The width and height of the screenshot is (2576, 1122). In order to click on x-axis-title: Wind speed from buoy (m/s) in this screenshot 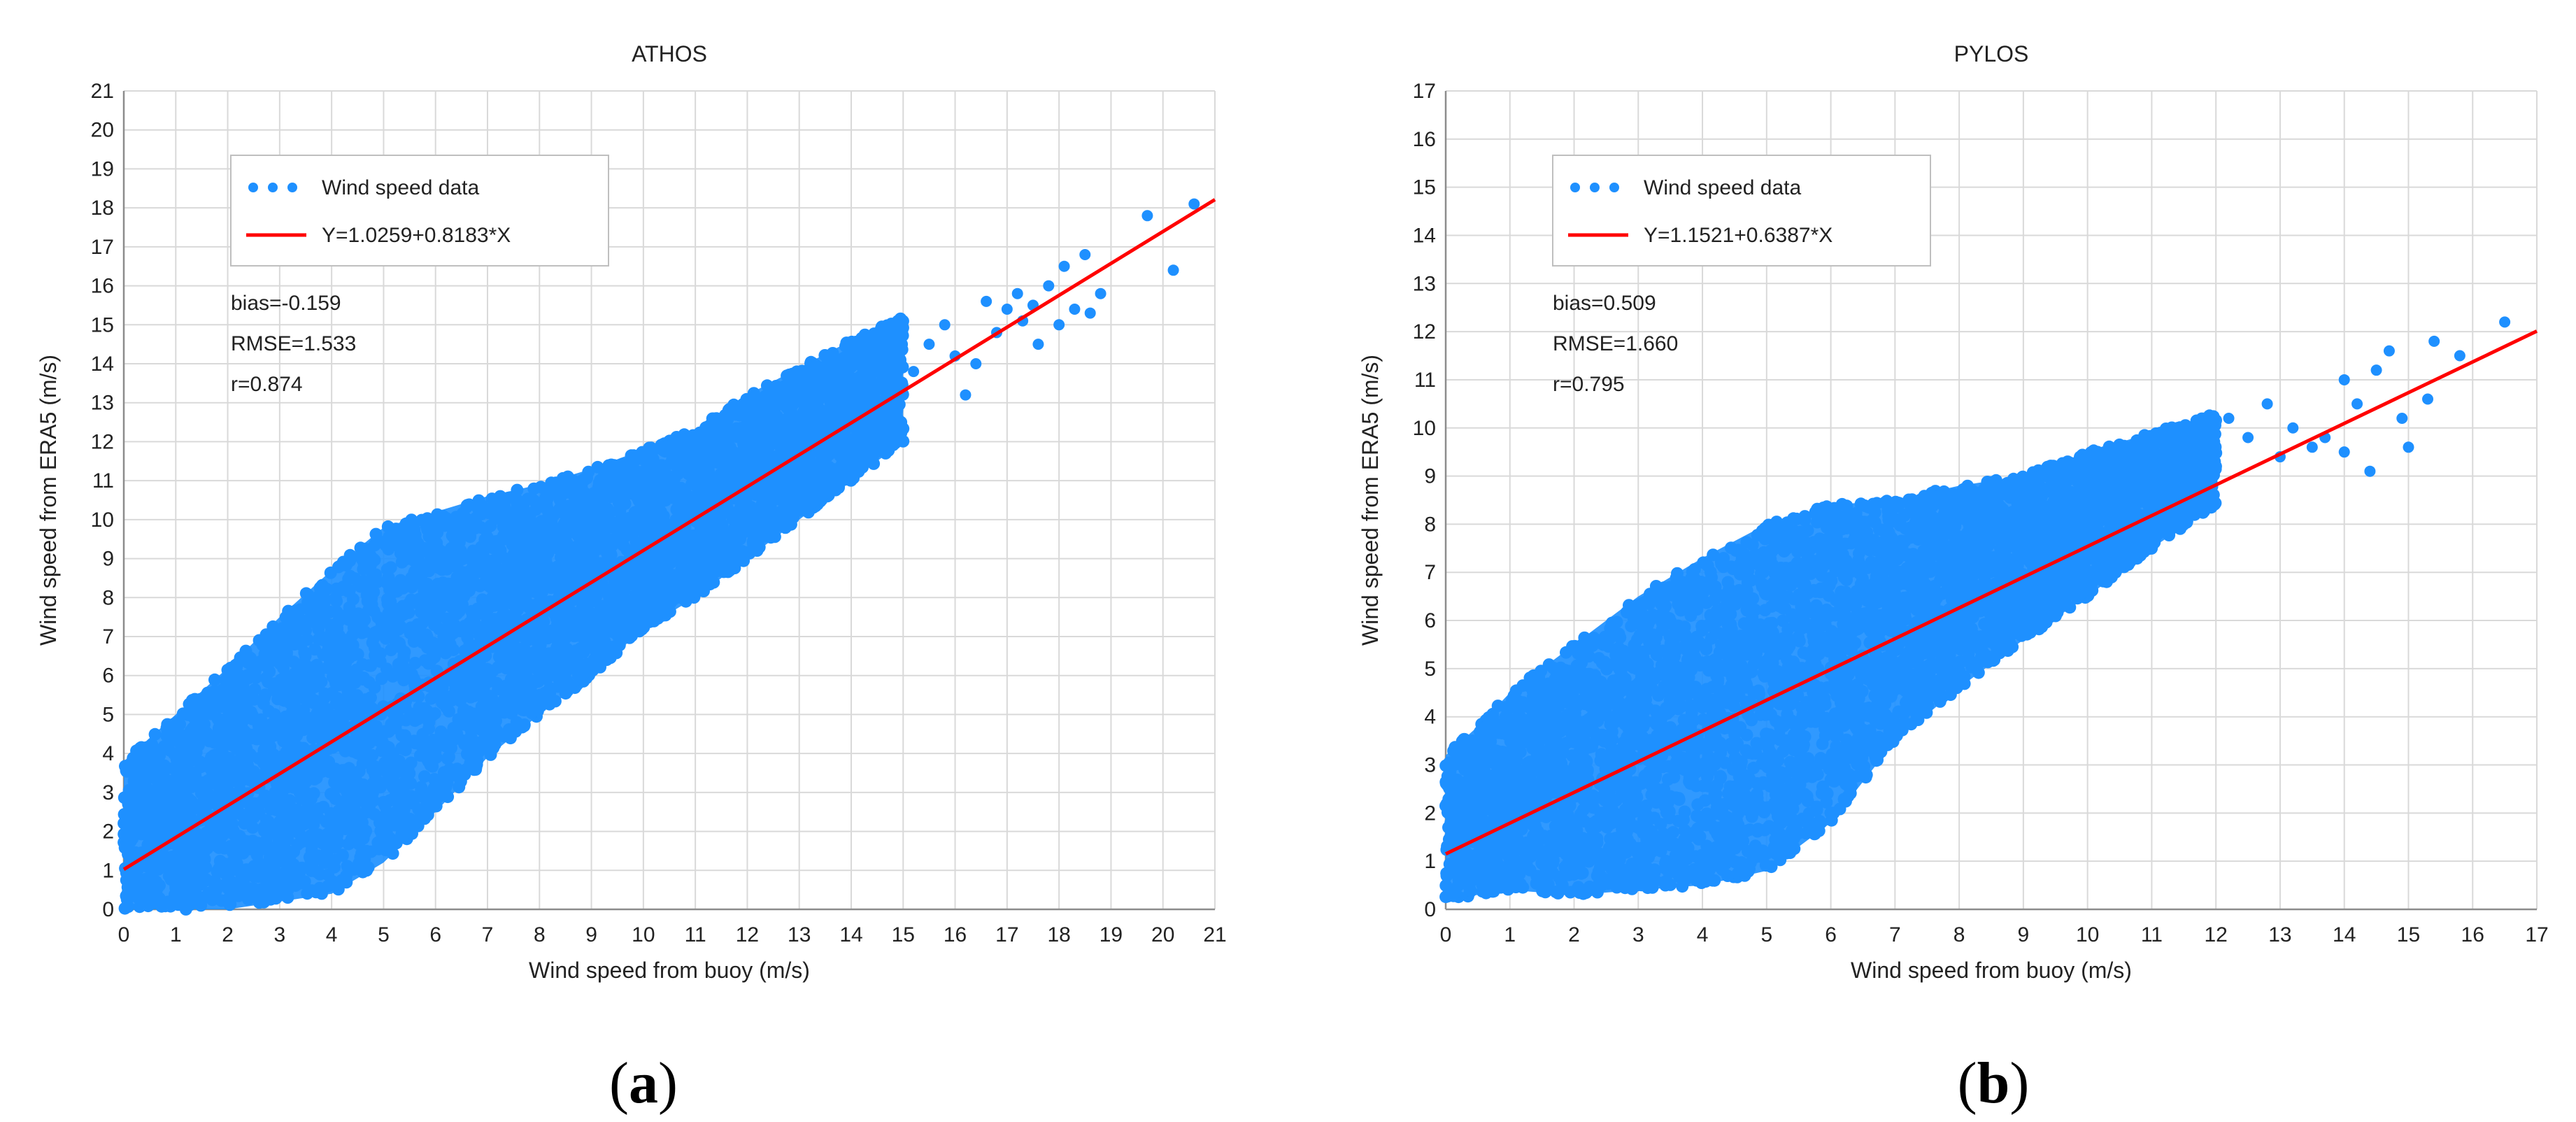, I will do `click(669, 971)`.